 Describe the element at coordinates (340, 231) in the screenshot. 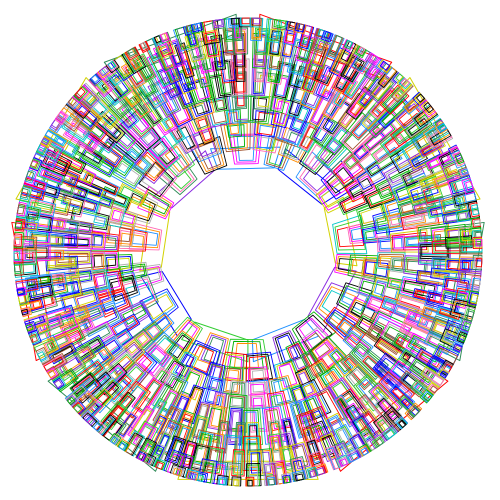

I see `inner-cell` at that location.